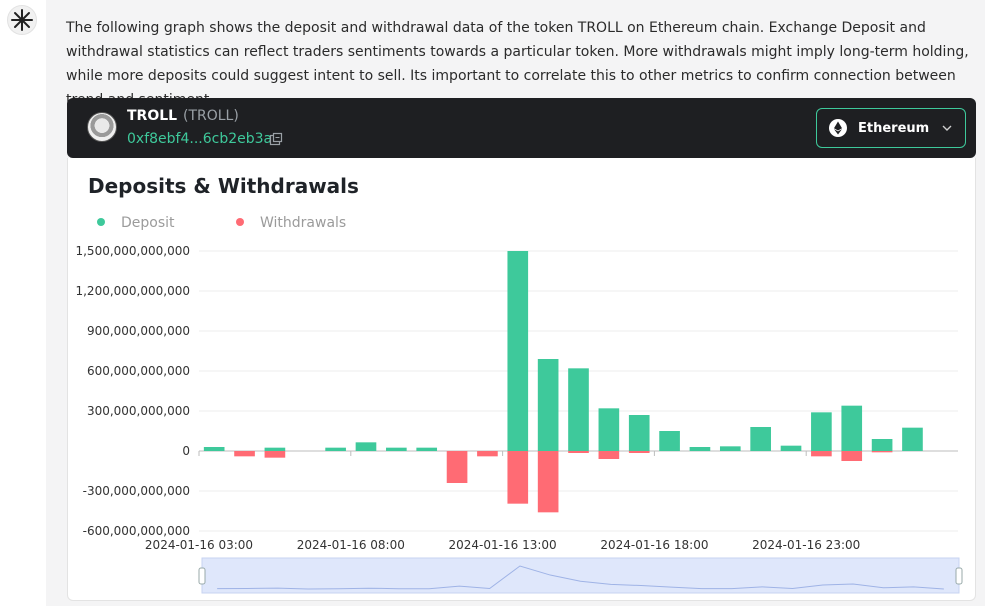 The width and height of the screenshot is (985, 606). I want to click on copy-icon, so click(276, 139).